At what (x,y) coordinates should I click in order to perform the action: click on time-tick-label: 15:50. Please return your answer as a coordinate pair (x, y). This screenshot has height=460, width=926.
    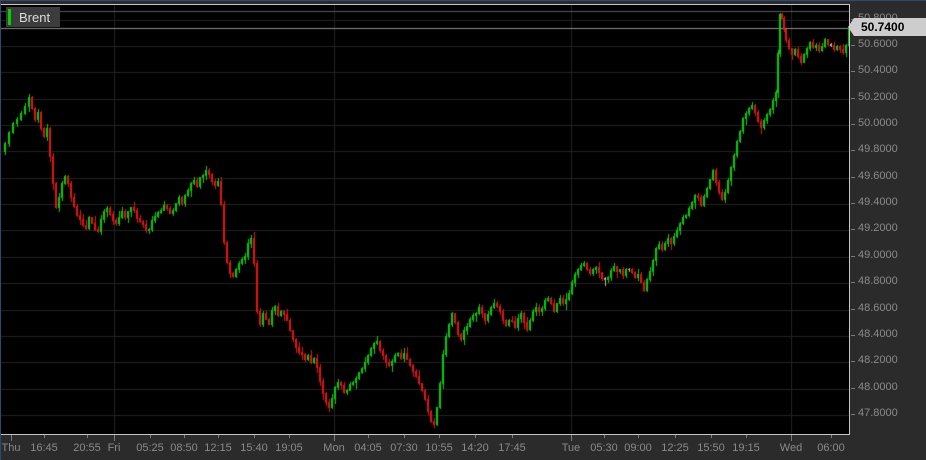
    Looking at the image, I should click on (711, 448).